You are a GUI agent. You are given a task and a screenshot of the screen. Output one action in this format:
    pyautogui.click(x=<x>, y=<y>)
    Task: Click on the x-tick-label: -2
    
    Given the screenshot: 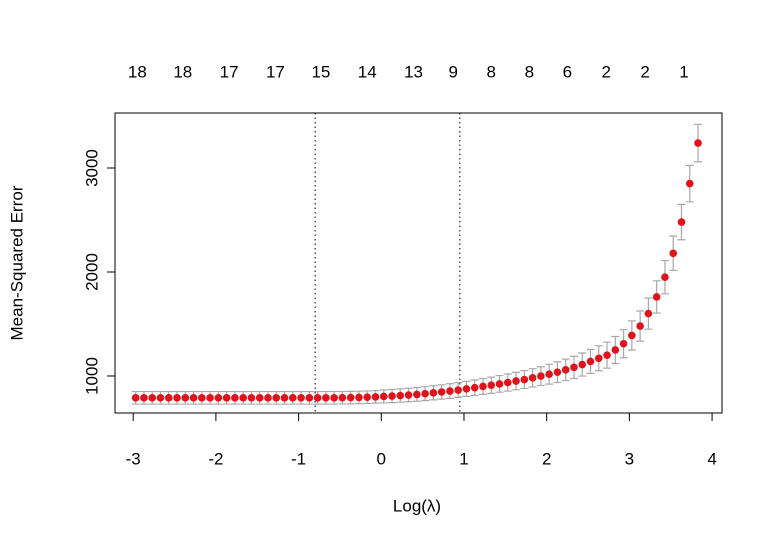 What is the action you would take?
    pyautogui.click(x=215, y=458)
    